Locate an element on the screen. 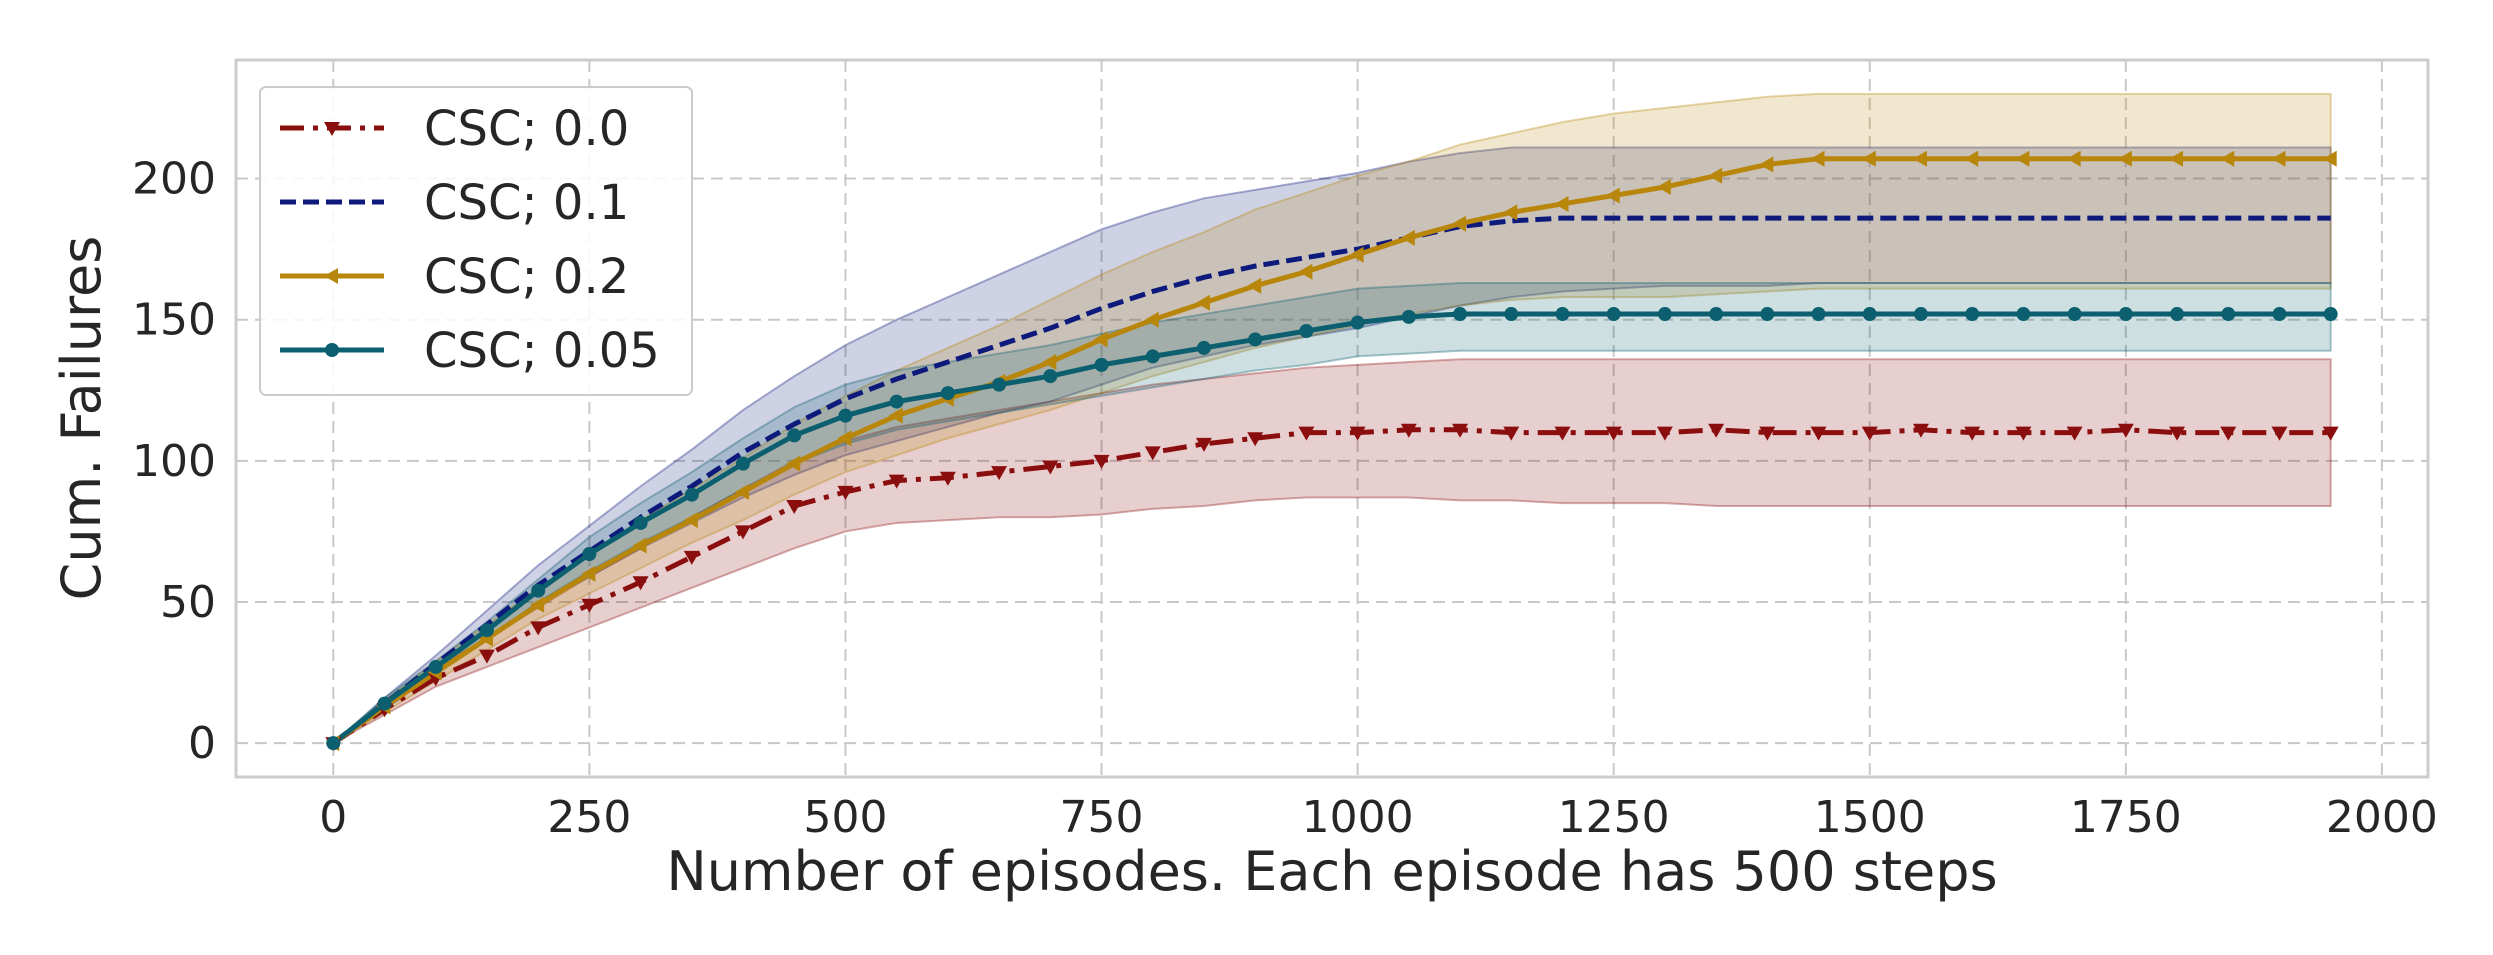 The width and height of the screenshot is (2493, 955). x-tick-label: 750 is located at coordinates (1102, 817).